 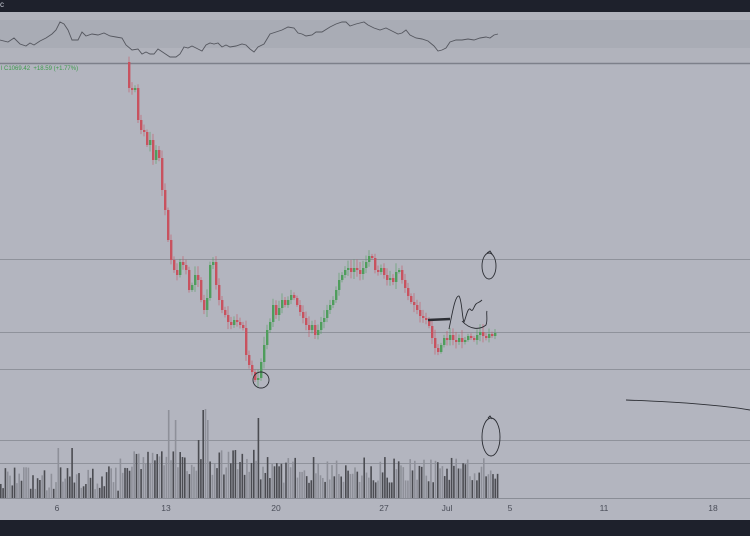 I want to click on rsi-line, so click(x=249, y=39).